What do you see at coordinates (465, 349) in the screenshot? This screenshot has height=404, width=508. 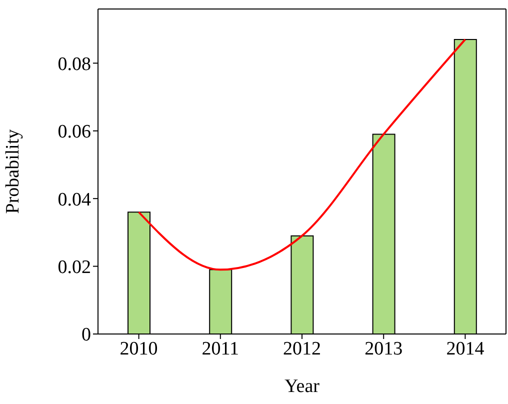 I see `x-tick-label: 2014` at bounding box center [465, 349].